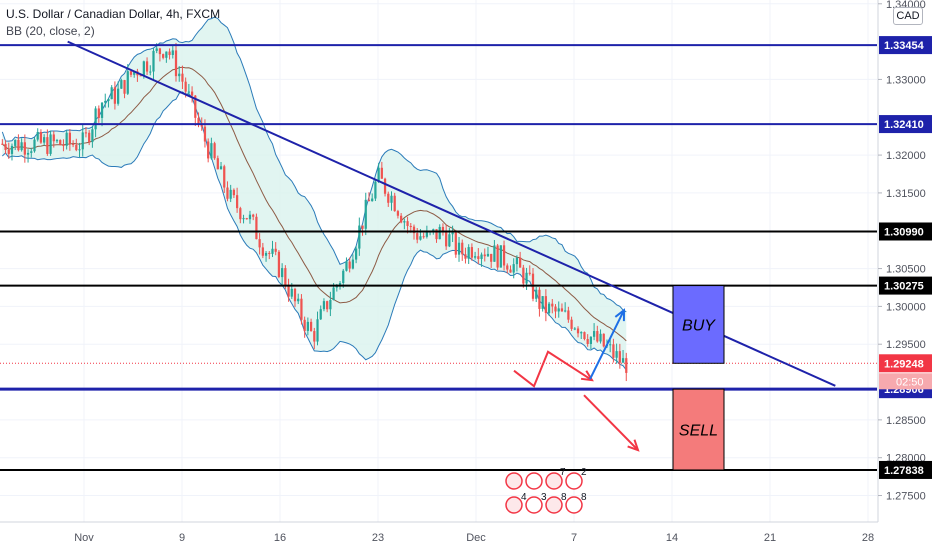  Describe the element at coordinates (904, 364) in the screenshot. I see `current-price-label: 1.29248` at that location.